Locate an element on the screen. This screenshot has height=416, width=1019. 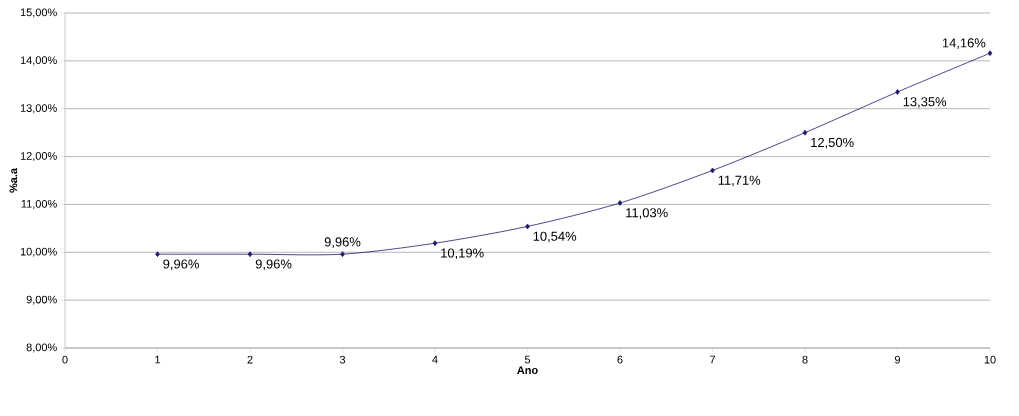
x-tick-label: 0 is located at coordinates (65, 359).